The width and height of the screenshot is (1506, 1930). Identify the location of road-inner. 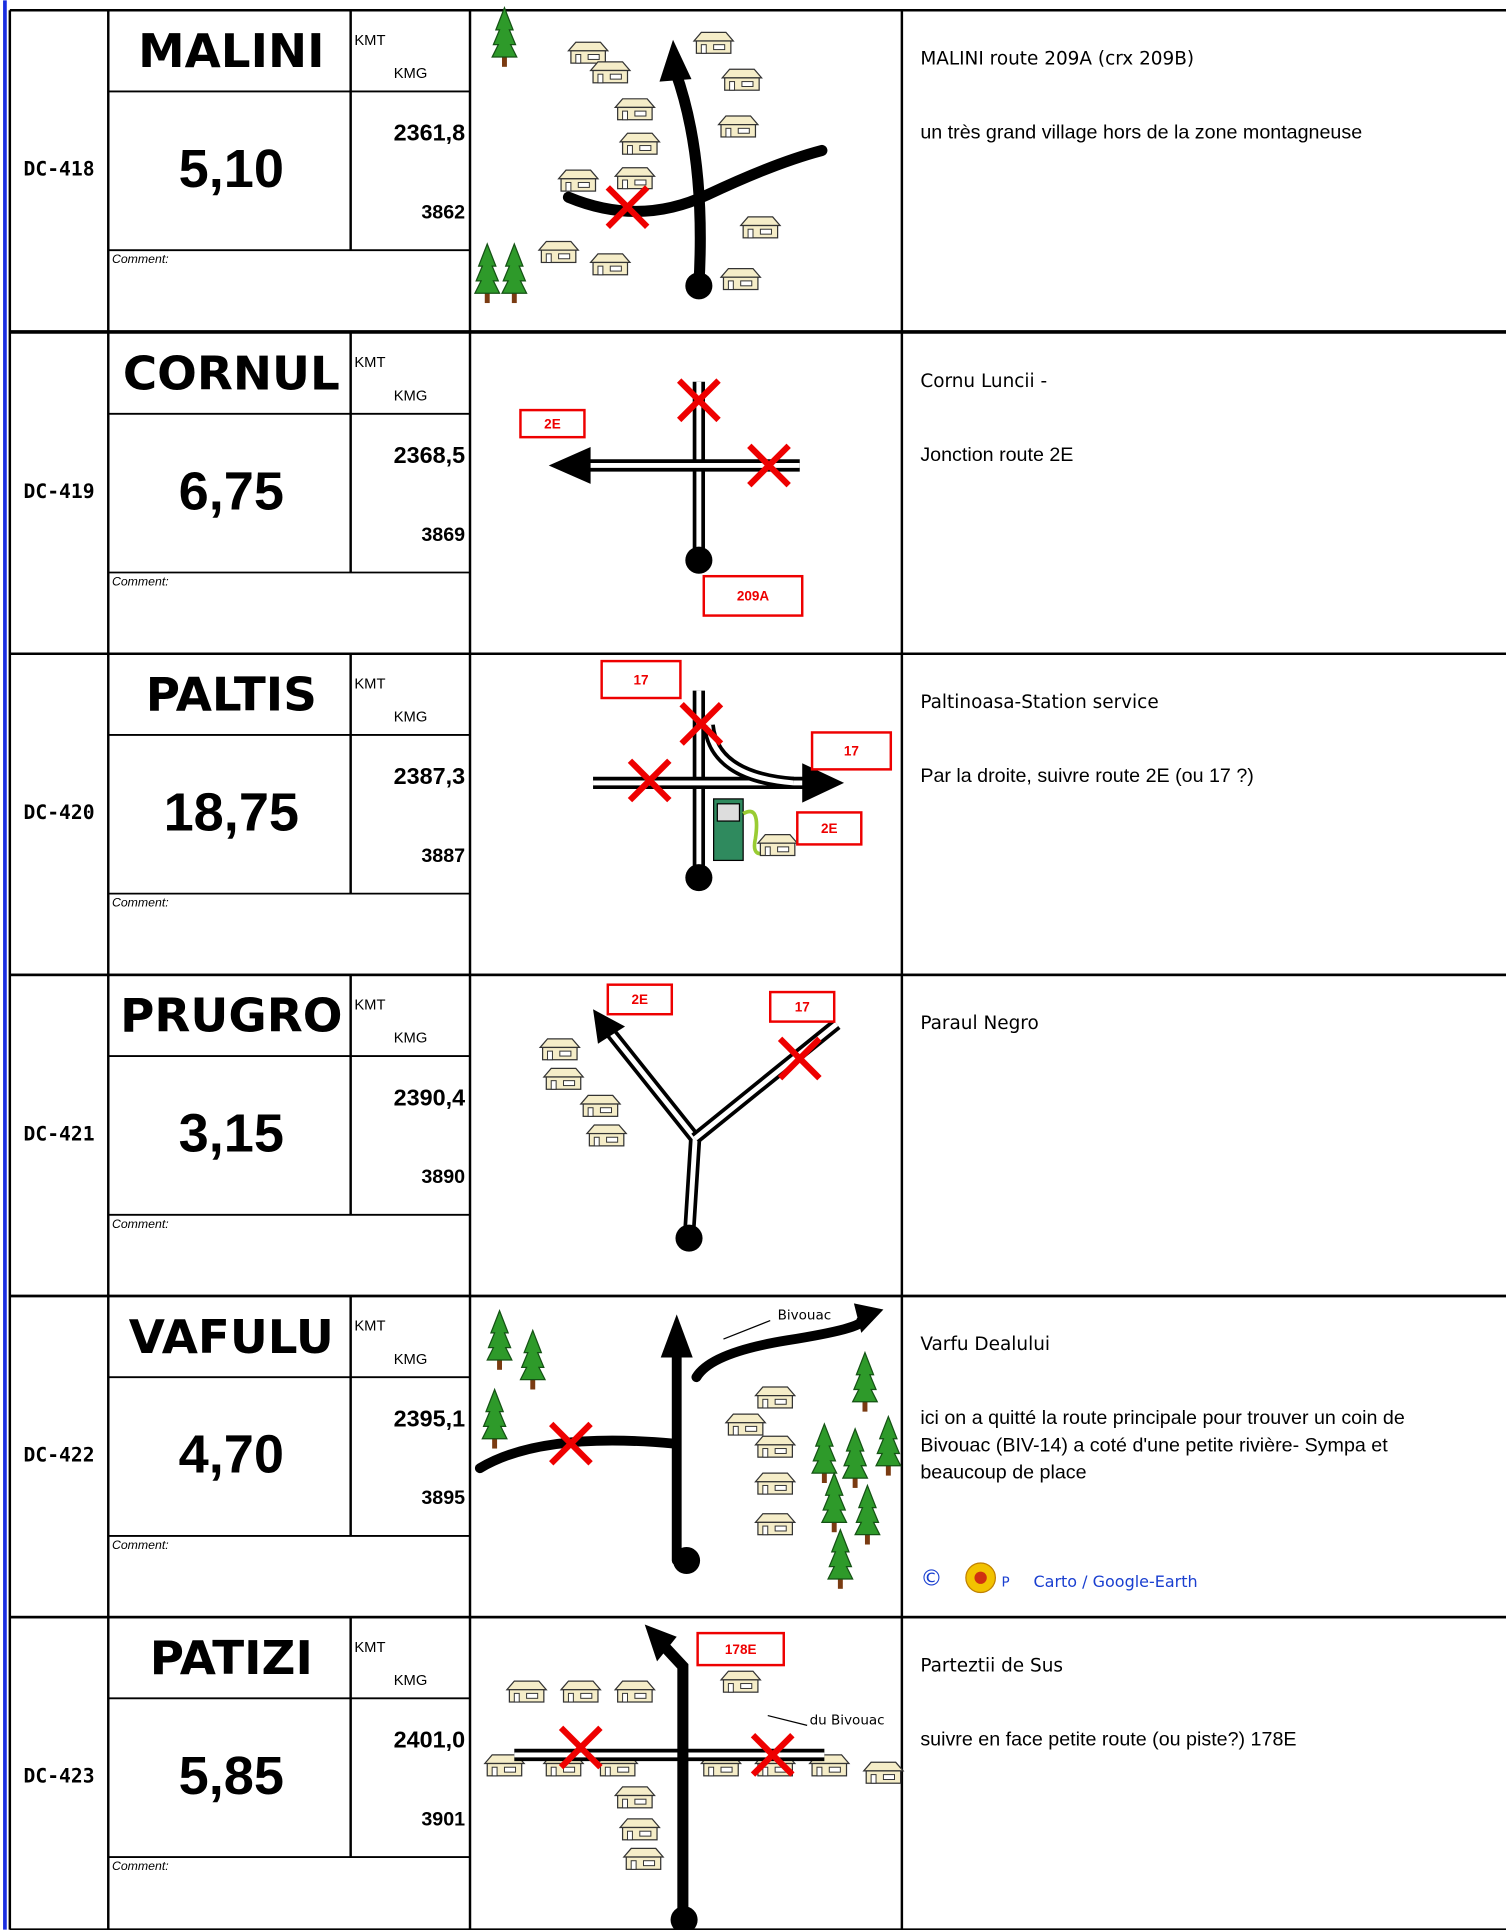
(651, 1131).